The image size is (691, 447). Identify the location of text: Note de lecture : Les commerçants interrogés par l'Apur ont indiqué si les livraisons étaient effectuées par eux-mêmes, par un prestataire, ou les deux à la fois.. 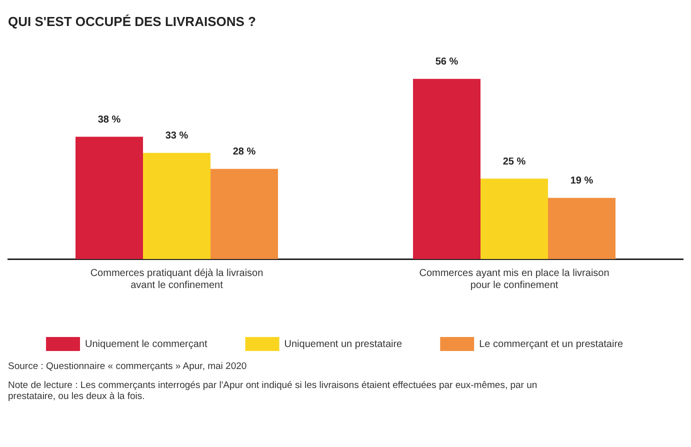
(273, 391).